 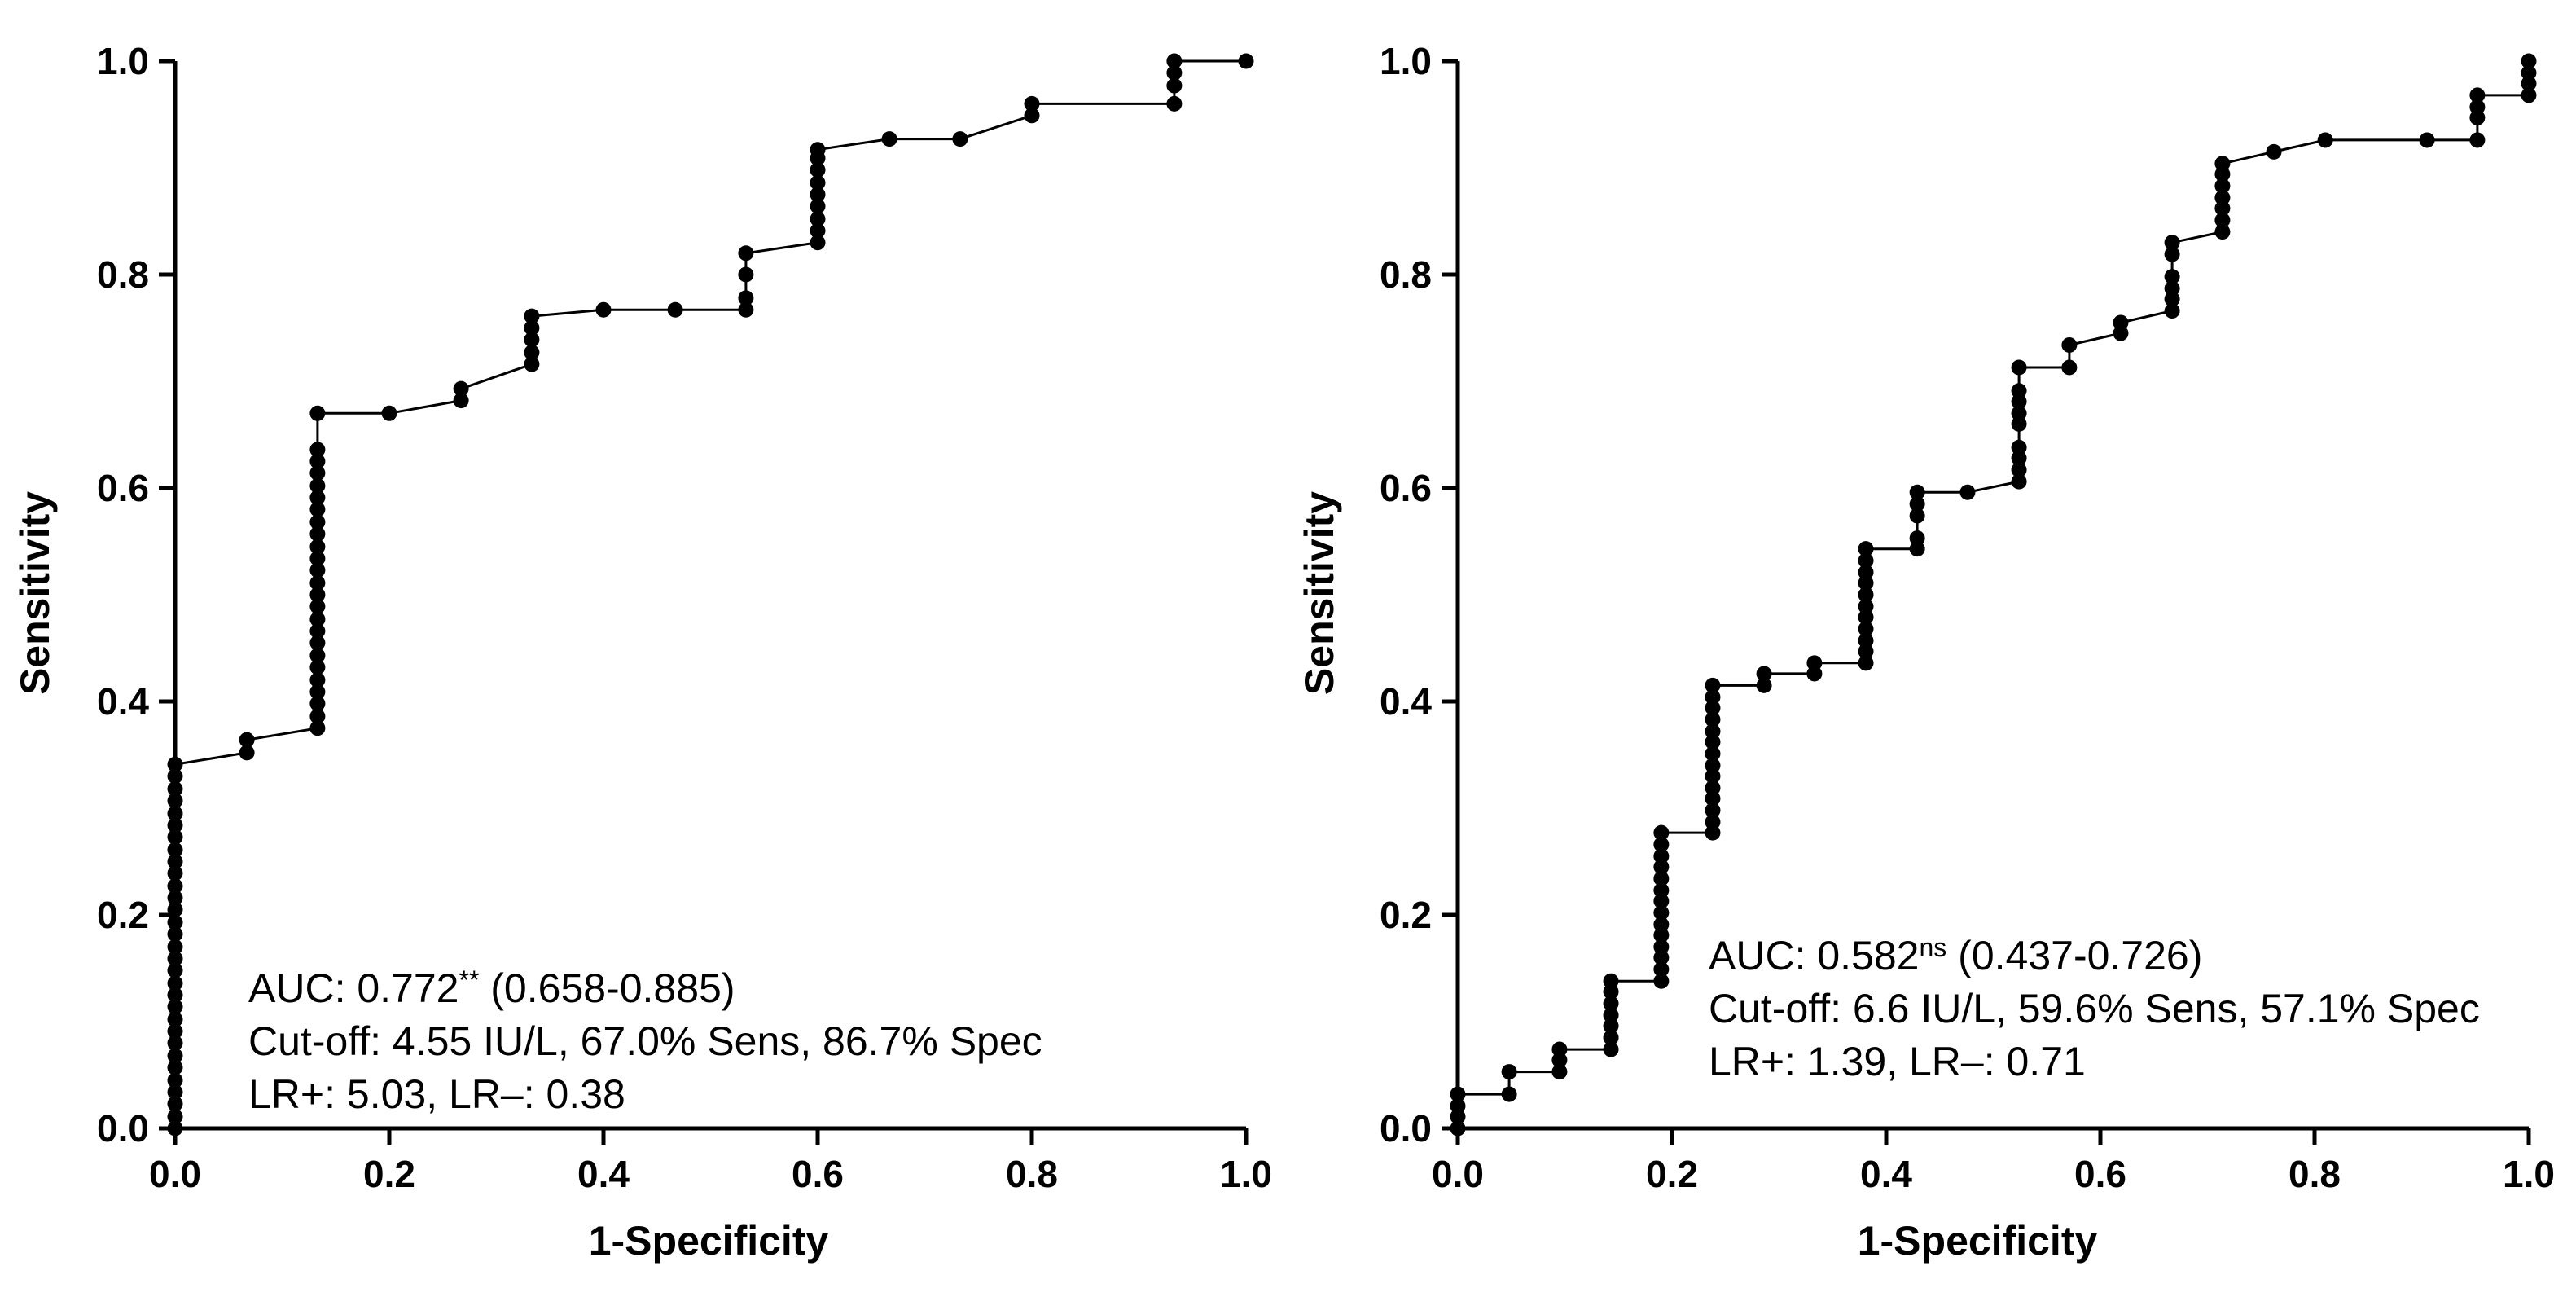 What do you see at coordinates (1898, 1061) in the screenshot?
I see `lr-annotation: LR+: 1.39, LR–: 0.71` at bounding box center [1898, 1061].